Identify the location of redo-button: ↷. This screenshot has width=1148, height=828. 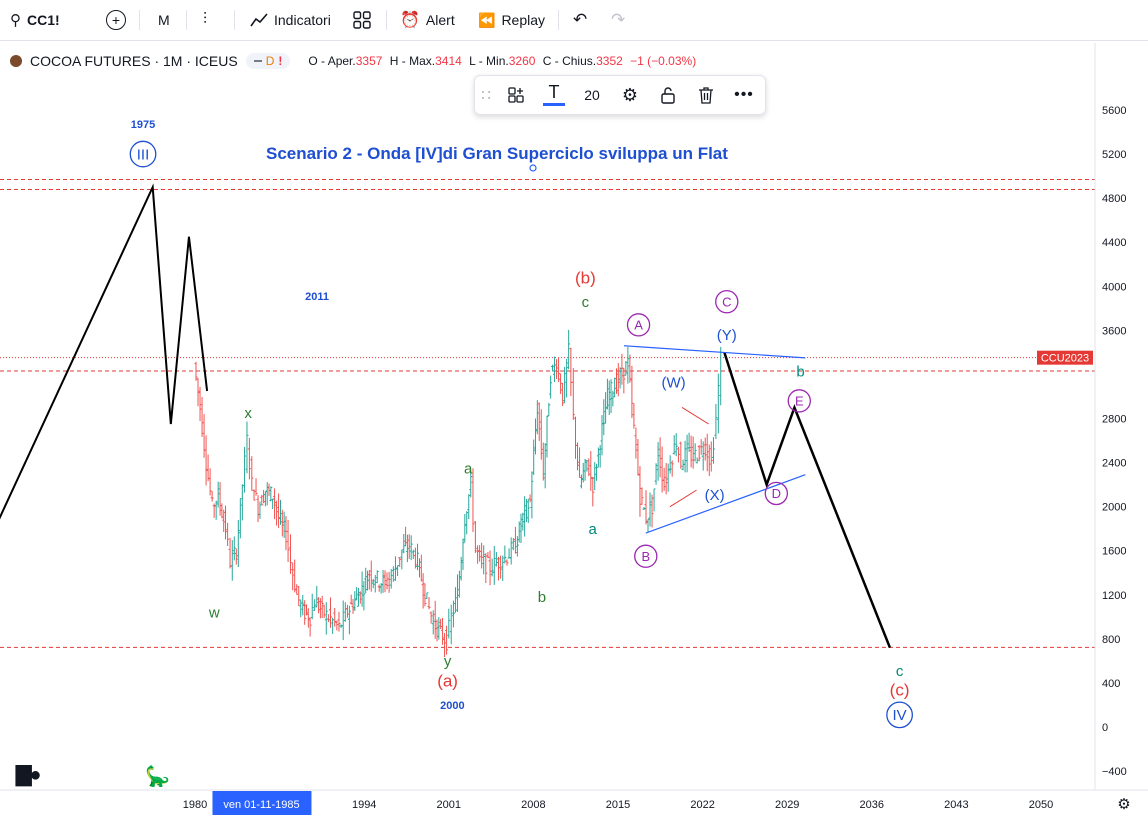
(618, 20).